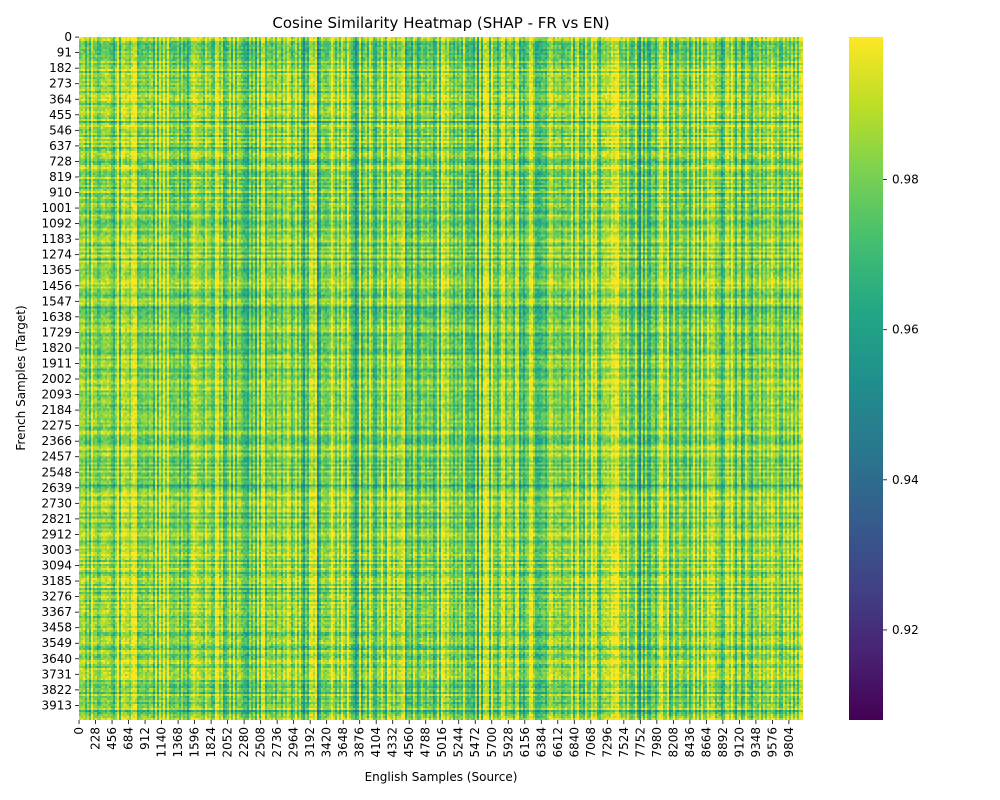 This screenshot has height=800, width=1000. Describe the element at coordinates (162, 742) in the screenshot. I see `x-tick-label: 1140` at that location.